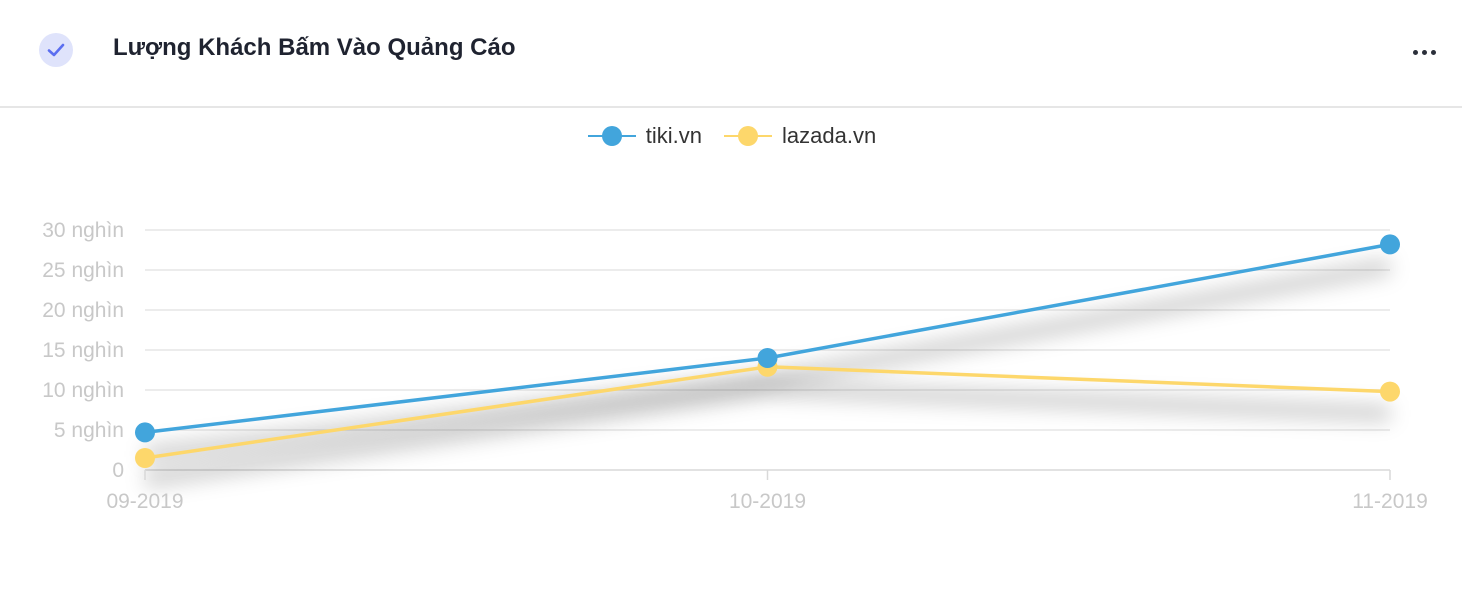  Describe the element at coordinates (611, 136) in the screenshot. I see `legend-marker-tiki` at that location.